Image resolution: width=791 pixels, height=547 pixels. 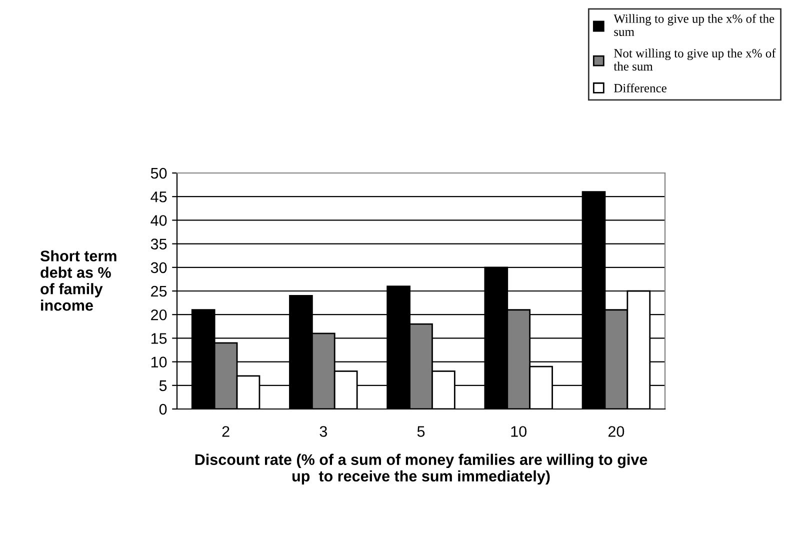 What do you see at coordinates (695, 59) in the screenshot?
I see `legend-label: Not willing to give up the x% of the sum` at bounding box center [695, 59].